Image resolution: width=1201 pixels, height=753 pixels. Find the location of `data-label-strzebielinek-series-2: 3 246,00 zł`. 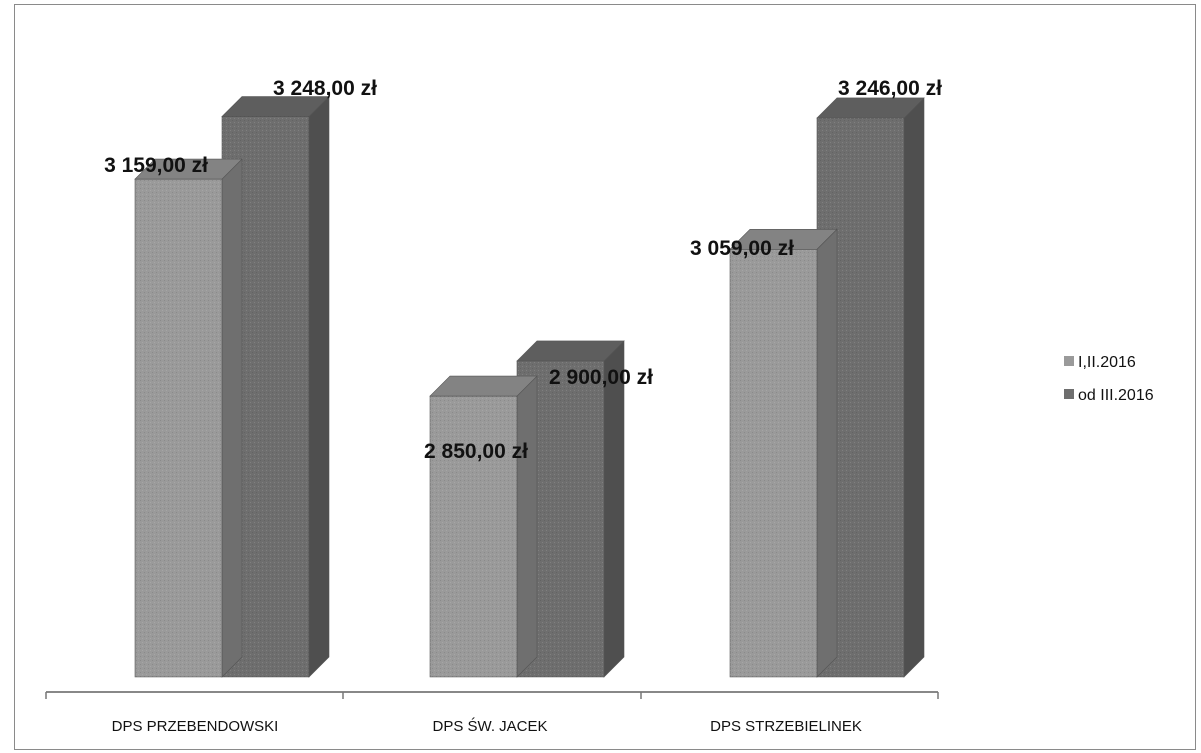

data-label-strzebielinek-series-2: 3 246,00 zł is located at coordinates (890, 88).